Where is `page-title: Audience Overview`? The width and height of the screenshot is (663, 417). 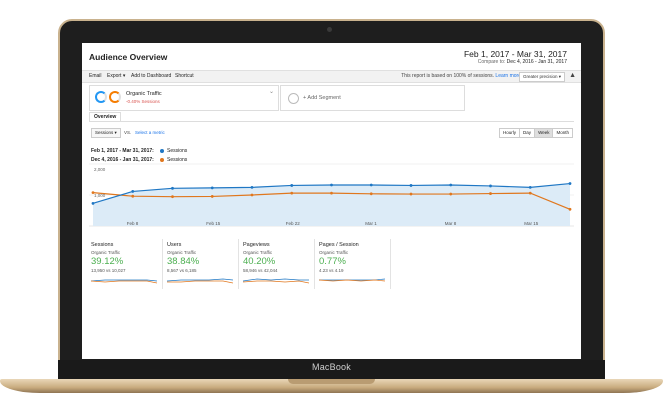
page-title: Audience Overview is located at coordinates (128, 57).